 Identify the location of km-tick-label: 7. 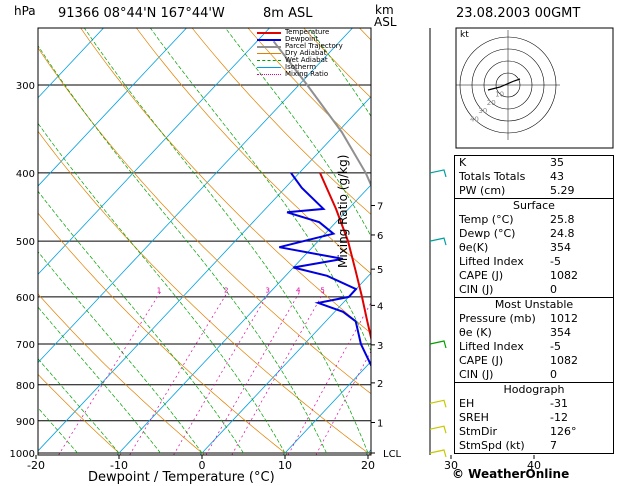
(380, 207).